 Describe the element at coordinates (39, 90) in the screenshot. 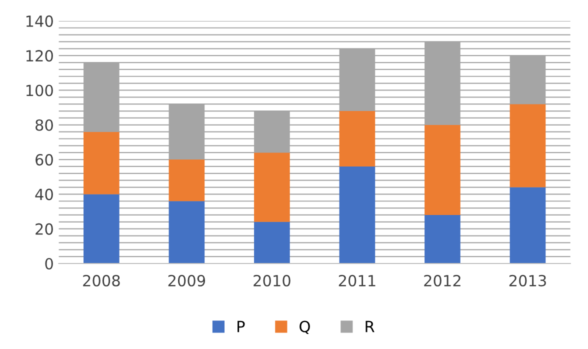

I see `y-tick-label: 100` at that location.